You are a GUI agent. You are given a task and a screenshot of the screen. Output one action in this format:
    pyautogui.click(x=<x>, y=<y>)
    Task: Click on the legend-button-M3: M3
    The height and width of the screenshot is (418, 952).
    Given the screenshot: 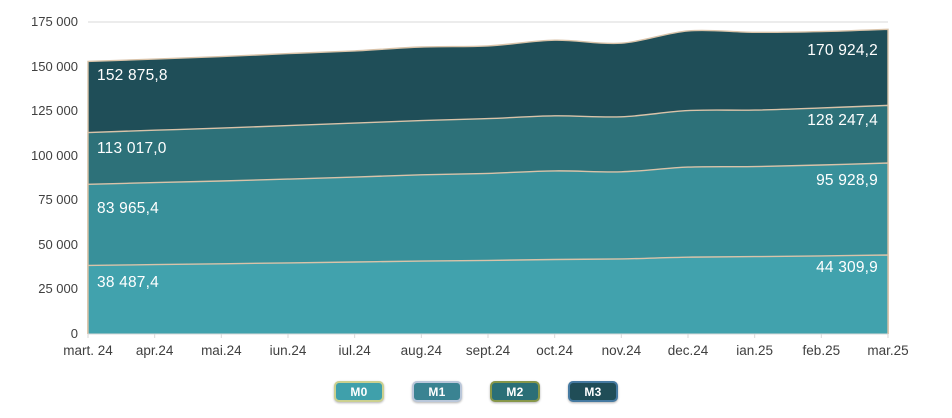 What is the action you would take?
    pyautogui.click(x=593, y=391)
    